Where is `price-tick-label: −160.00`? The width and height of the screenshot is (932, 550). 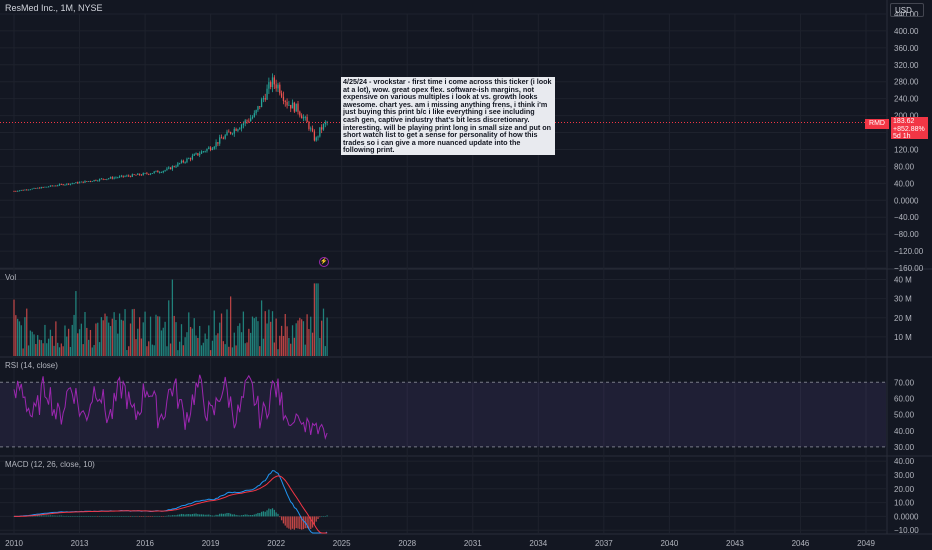
price-tick-label: −160.00 is located at coordinates (909, 268).